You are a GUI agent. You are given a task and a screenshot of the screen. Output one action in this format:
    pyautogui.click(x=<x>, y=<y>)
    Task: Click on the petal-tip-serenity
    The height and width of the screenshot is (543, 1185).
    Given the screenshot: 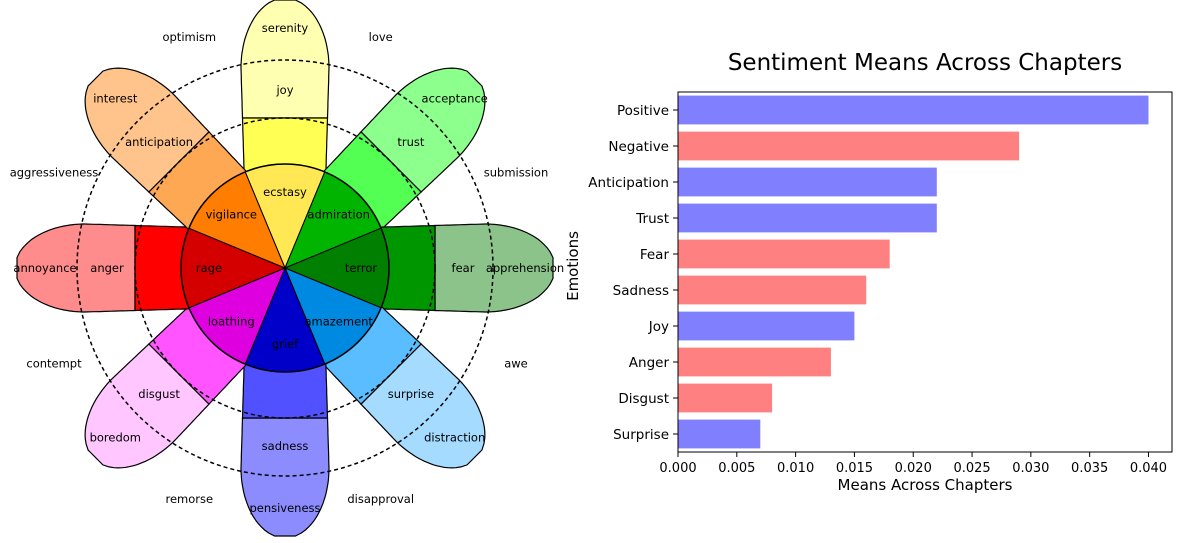 What is the action you would take?
    pyautogui.click(x=285, y=59)
    